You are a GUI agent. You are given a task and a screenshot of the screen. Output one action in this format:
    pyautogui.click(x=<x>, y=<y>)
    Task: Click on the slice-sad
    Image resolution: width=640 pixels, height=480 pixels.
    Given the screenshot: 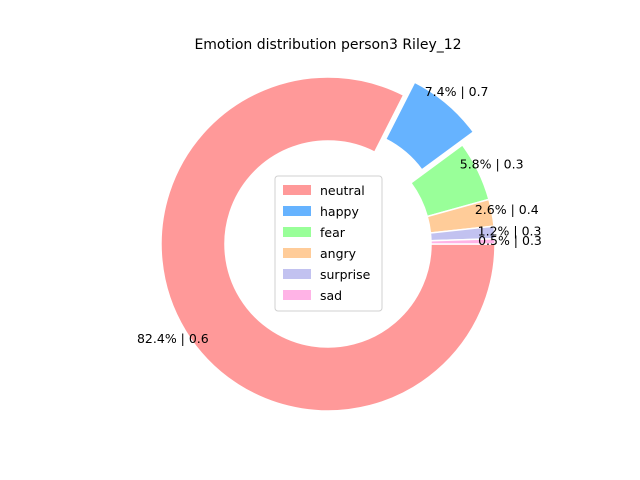 What is the action you would take?
    pyautogui.click(x=463, y=241)
    